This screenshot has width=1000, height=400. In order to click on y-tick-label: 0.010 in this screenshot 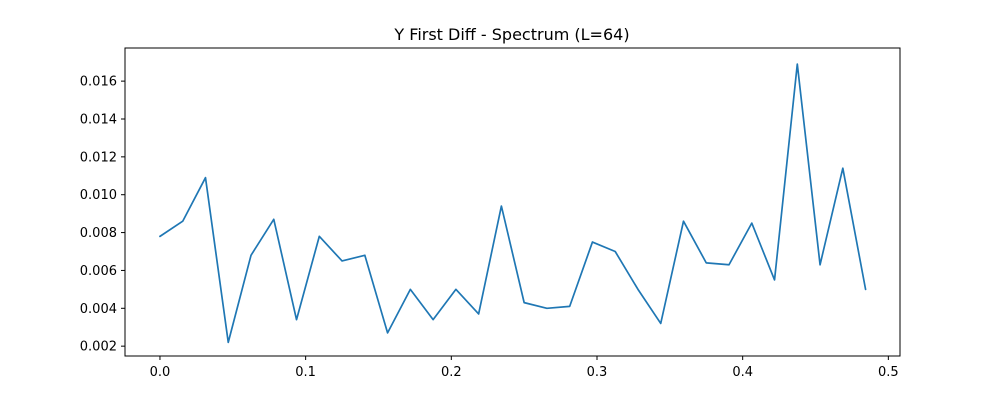, I will do `click(98, 195)`.